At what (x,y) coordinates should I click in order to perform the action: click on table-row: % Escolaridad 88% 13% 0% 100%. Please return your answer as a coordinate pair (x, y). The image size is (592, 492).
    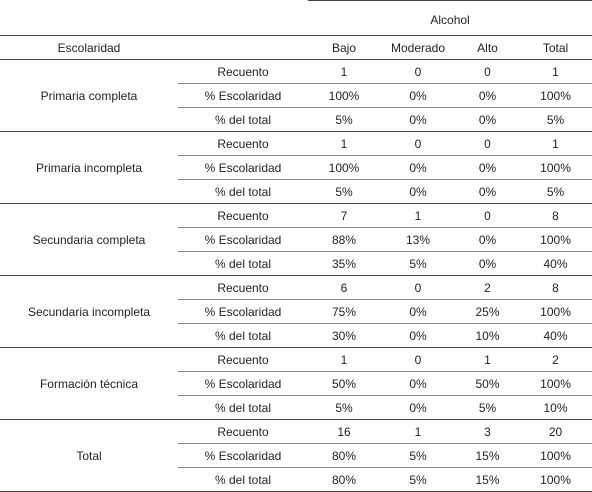
    Looking at the image, I should click on (296, 239).